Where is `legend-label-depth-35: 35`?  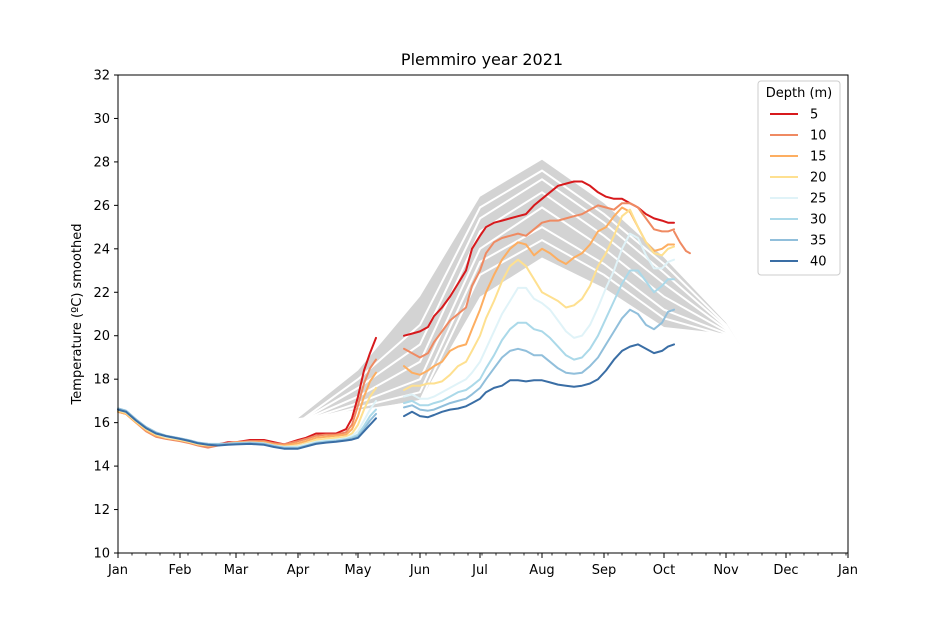 legend-label-depth-35: 35 is located at coordinates (818, 241).